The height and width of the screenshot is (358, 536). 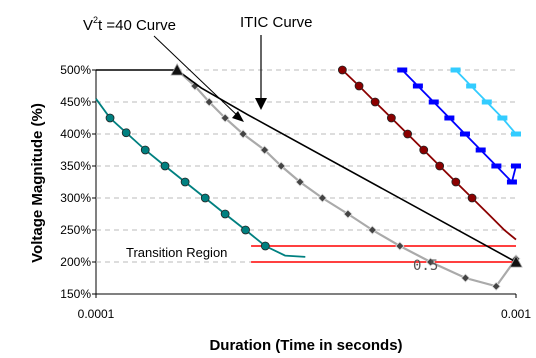 What do you see at coordinates (95, 20) in the screenshot?
I see `v2t-label-superscript: 2` at bounding box center [95, 20].